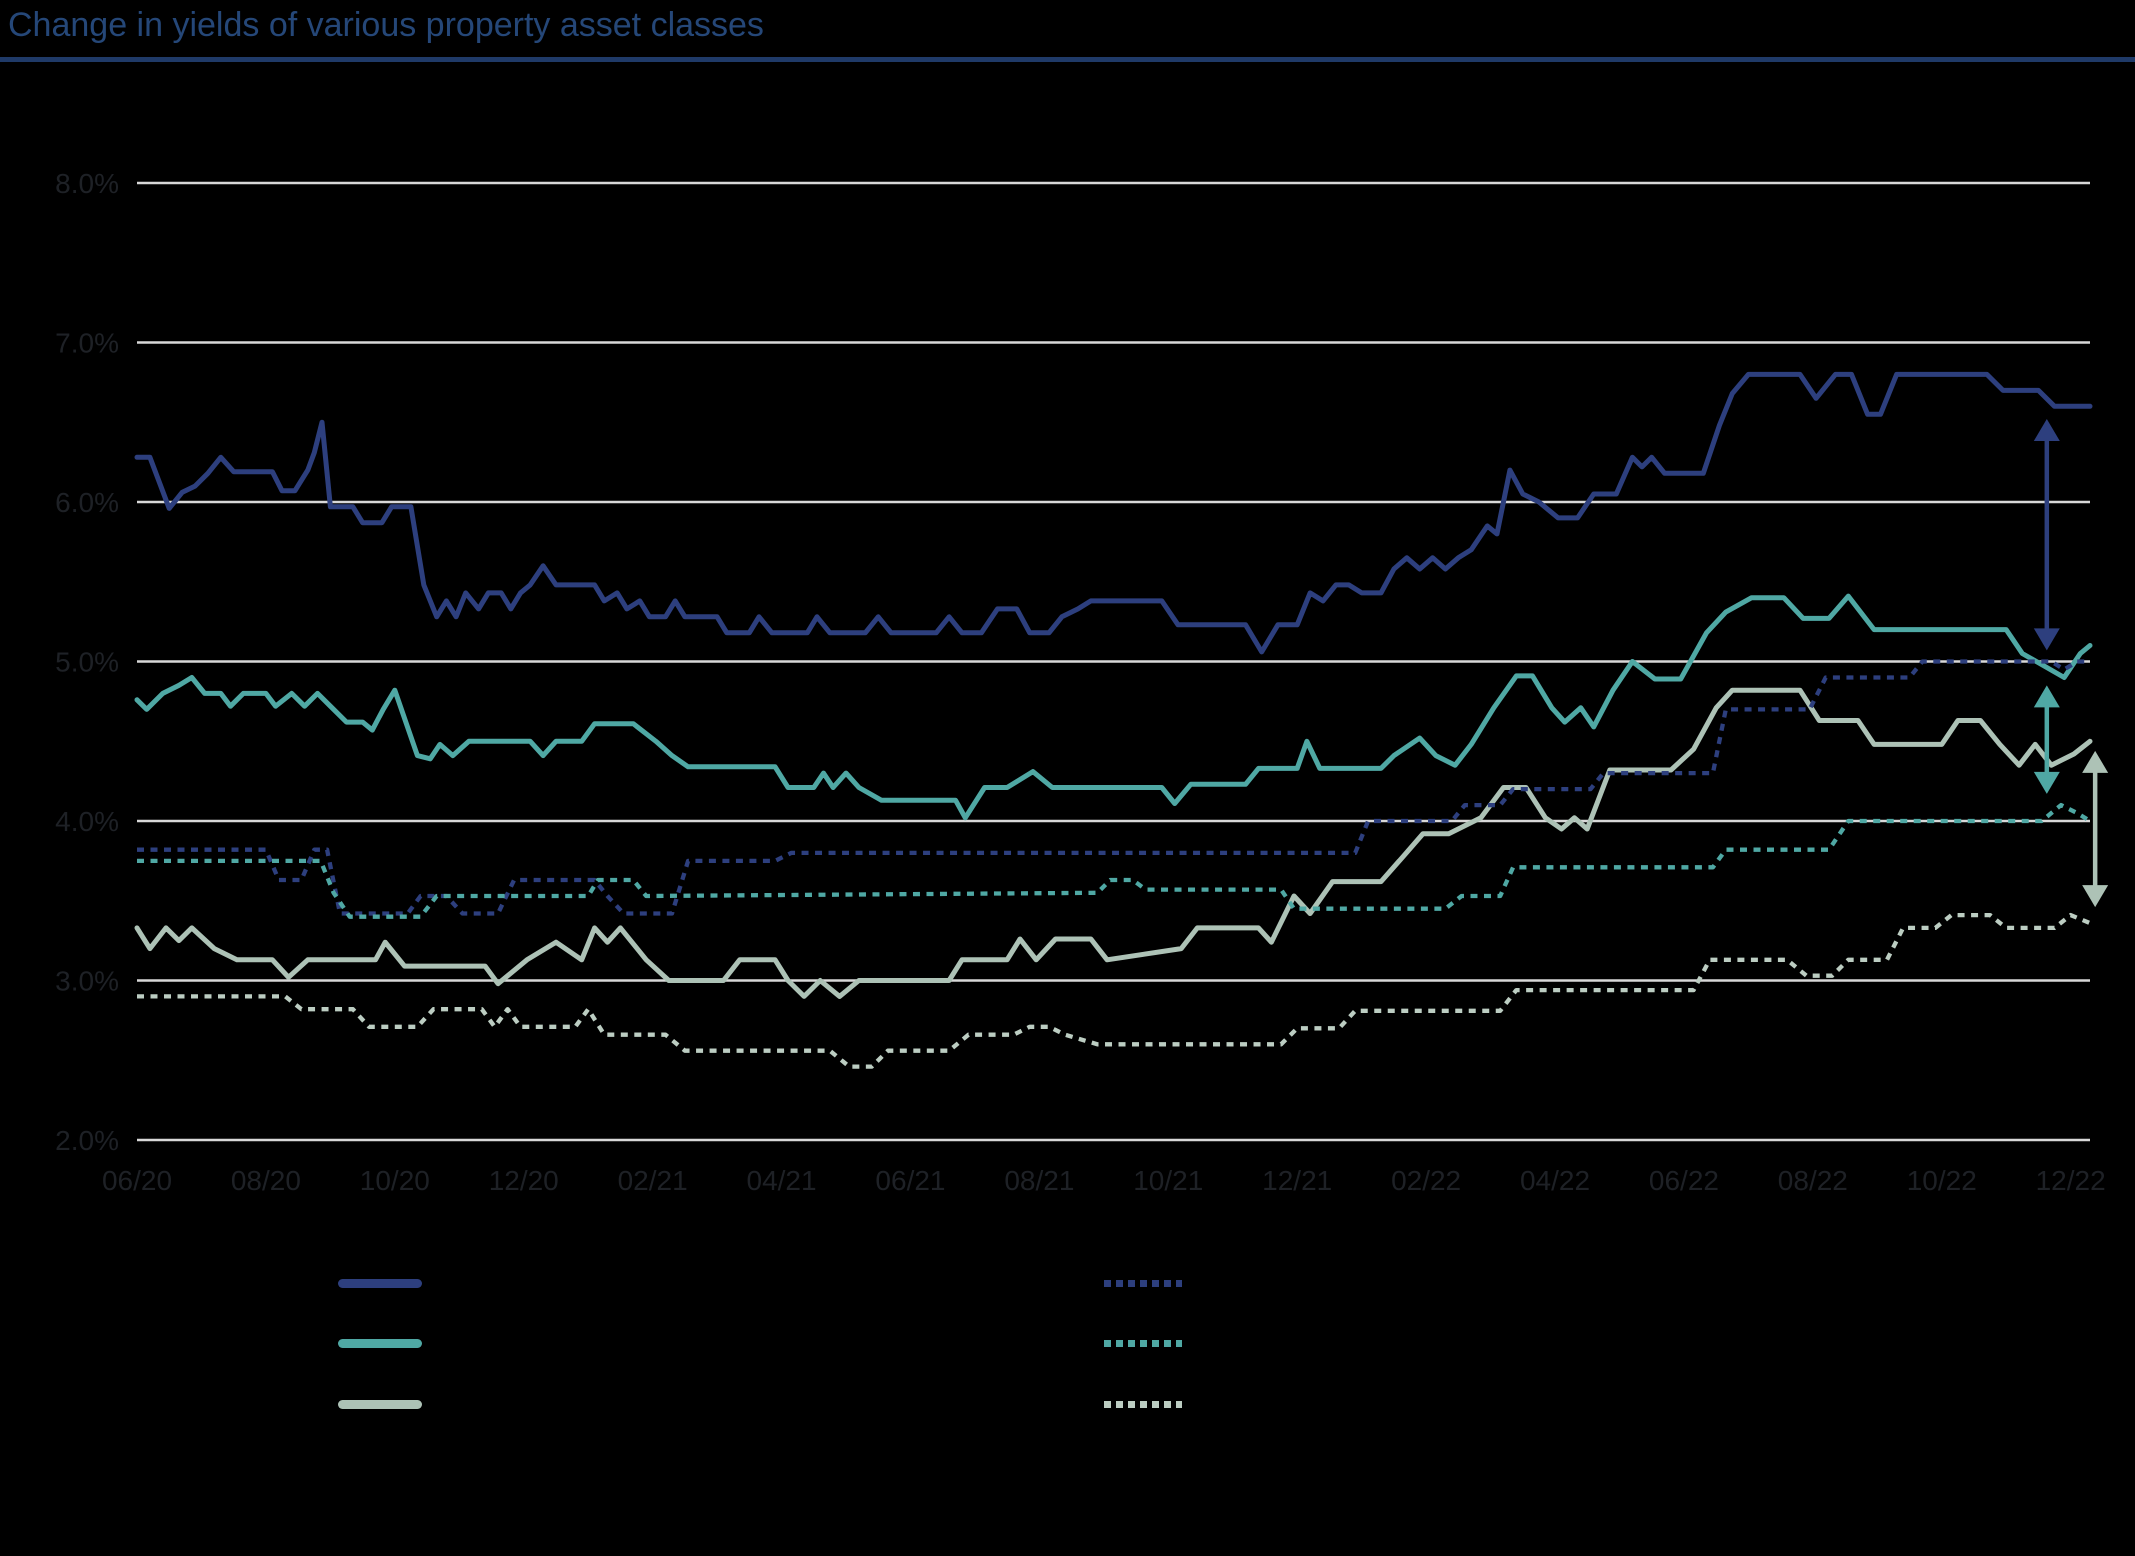  Describe the element at coordinates (1555, 1180) in the screenshot. I see `x-tick-label: 04/22` at that location.